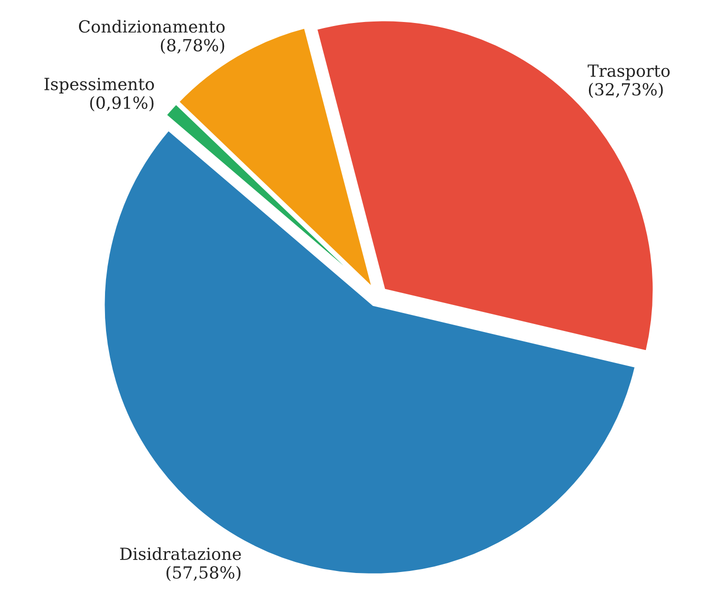 This screenshot has height=593, width=704. What do you see at coordinates (180, 553) in the screenshot?
I see `slice-label: Disidratazione` at bounding box center [180, 553].